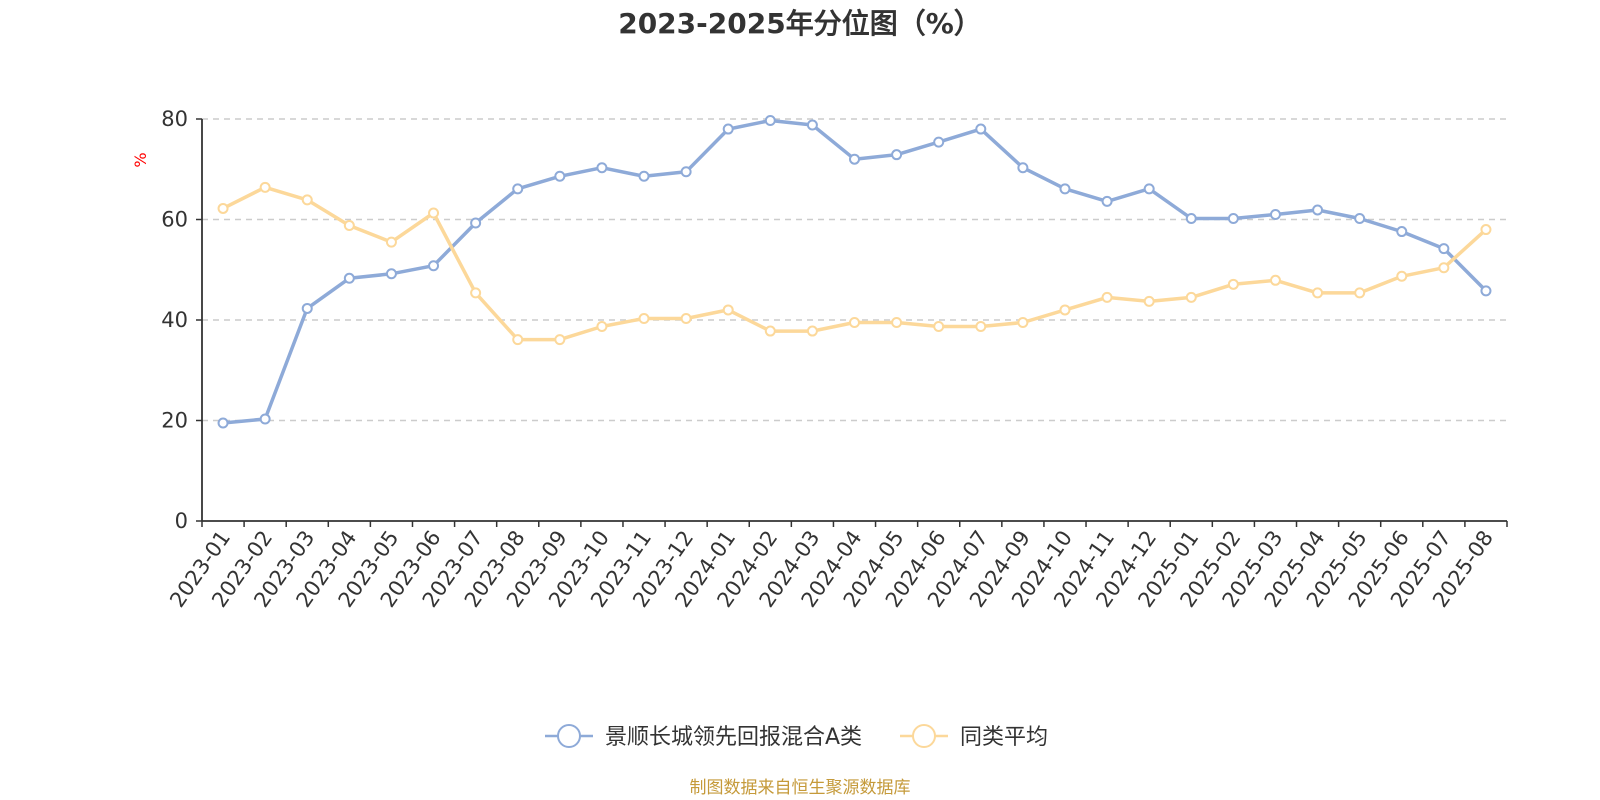  Describe the element at coordinates (174, 220) in the screenshot. I see `y-tick-label: 60` at that location.